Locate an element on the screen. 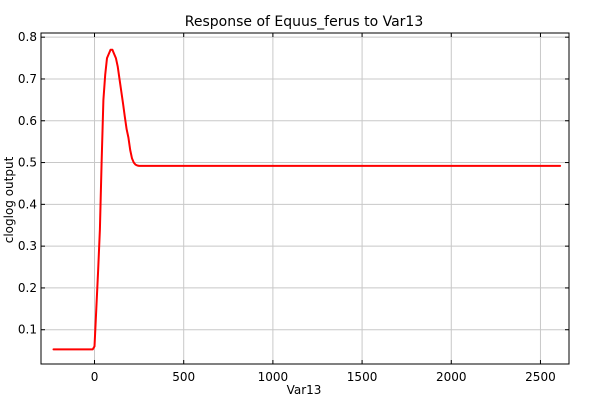 Image resolution: width=600 pixels, height=400 pixels. x-axis-label: Var13 is located at coordinates (304, 390).